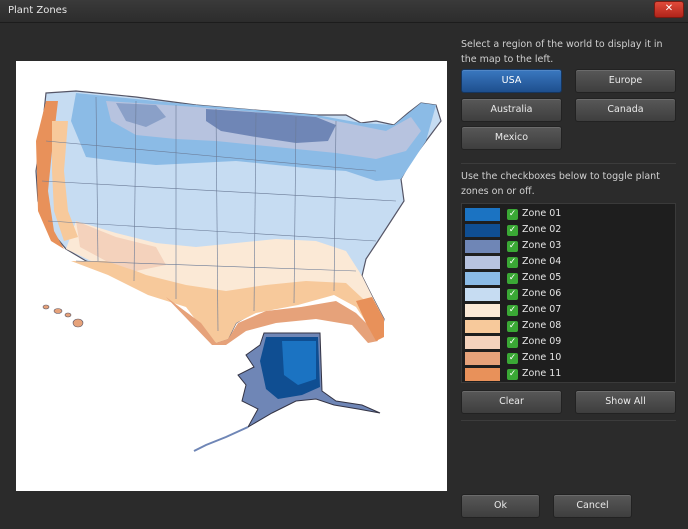 The image size is (688, 529). I want to click on aleutian-islands, so click(221, 439).